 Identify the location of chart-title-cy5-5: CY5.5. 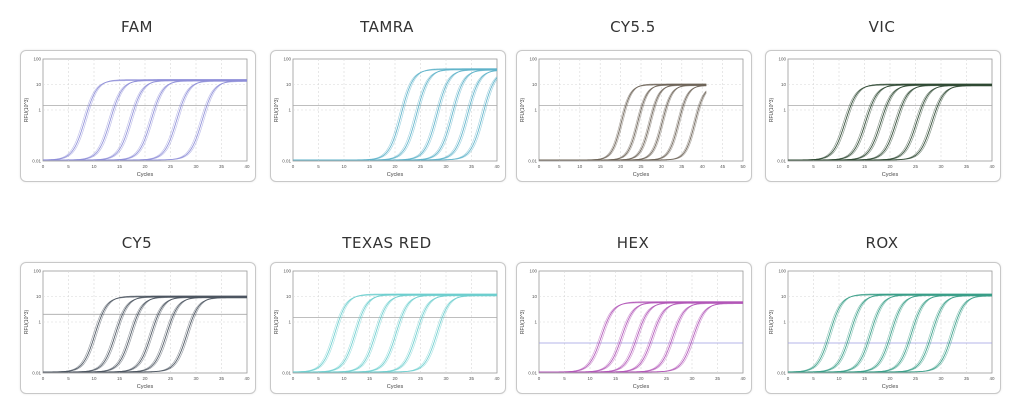
(633, 27).